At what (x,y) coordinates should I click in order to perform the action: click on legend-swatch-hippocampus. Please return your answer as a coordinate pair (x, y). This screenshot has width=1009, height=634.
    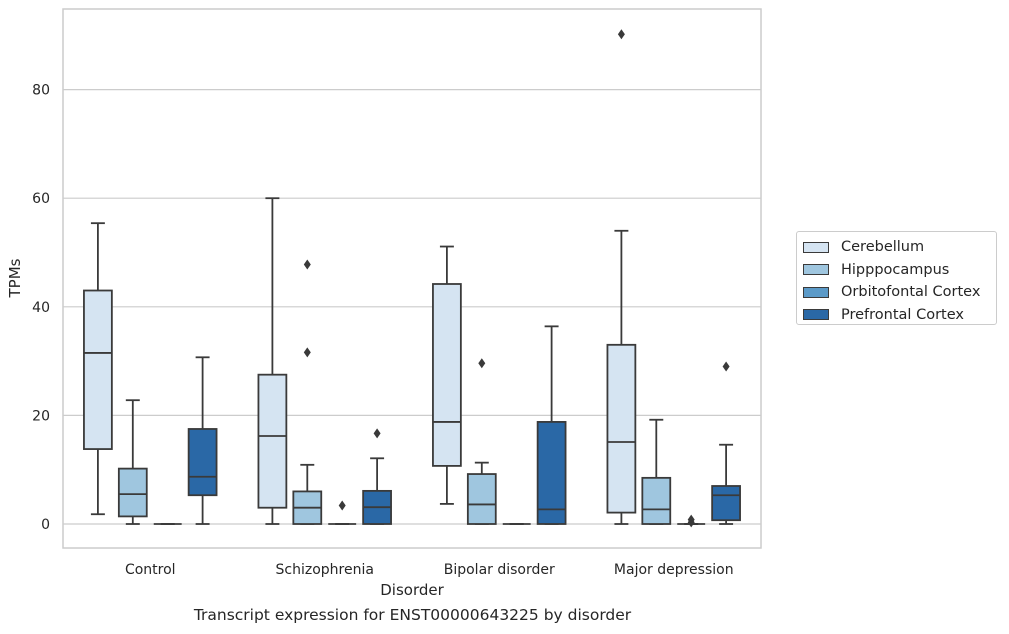
    Looking at the image, I should click on (816, 270).